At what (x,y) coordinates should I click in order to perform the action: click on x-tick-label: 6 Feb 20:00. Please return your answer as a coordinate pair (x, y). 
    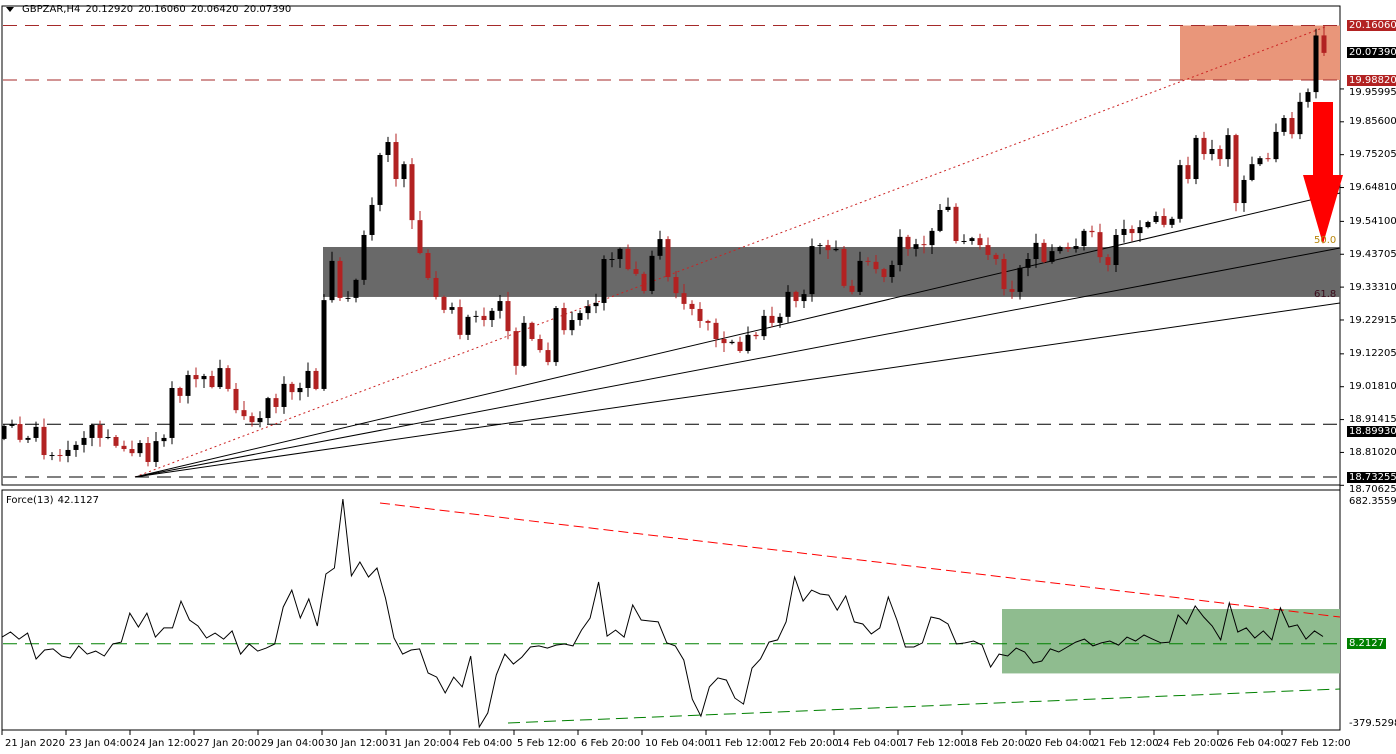
    Looking at the image, I should click on (611, 743).